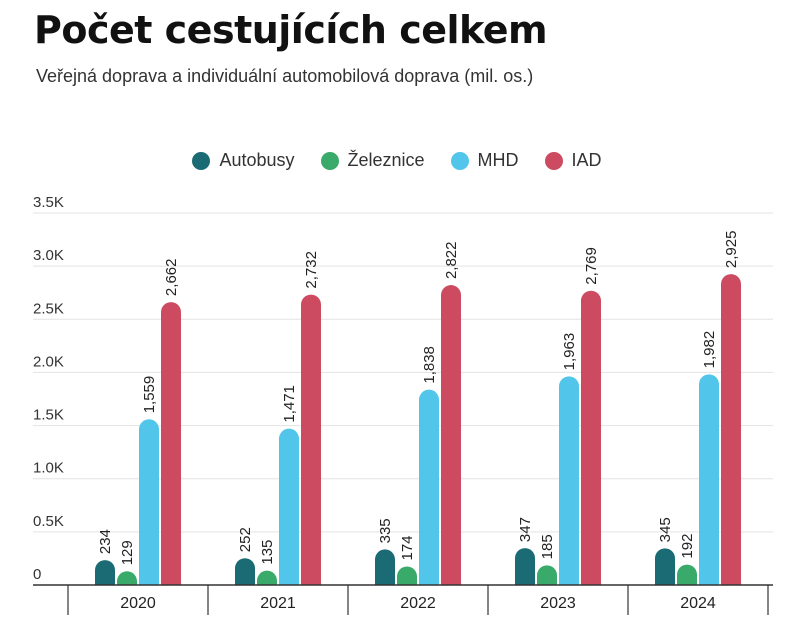 The image size is (794, 626). Describe the element at coordinates (48, 255) in the screenshot. I see `y-tick-label: 3.0K` at that location.